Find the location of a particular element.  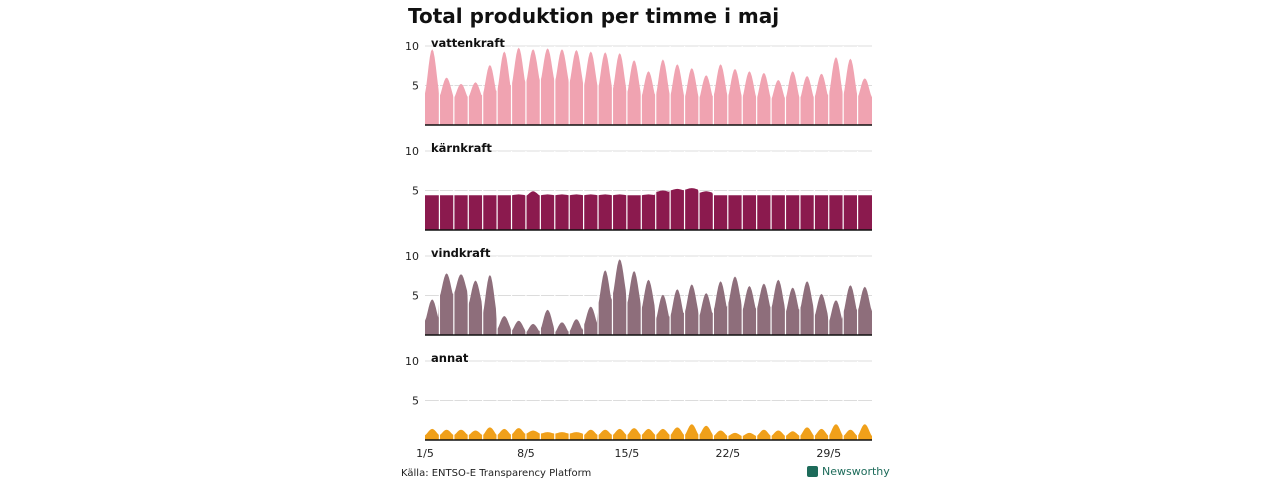

x-tick-label: 22/5 is located at coordinates (727, 453).